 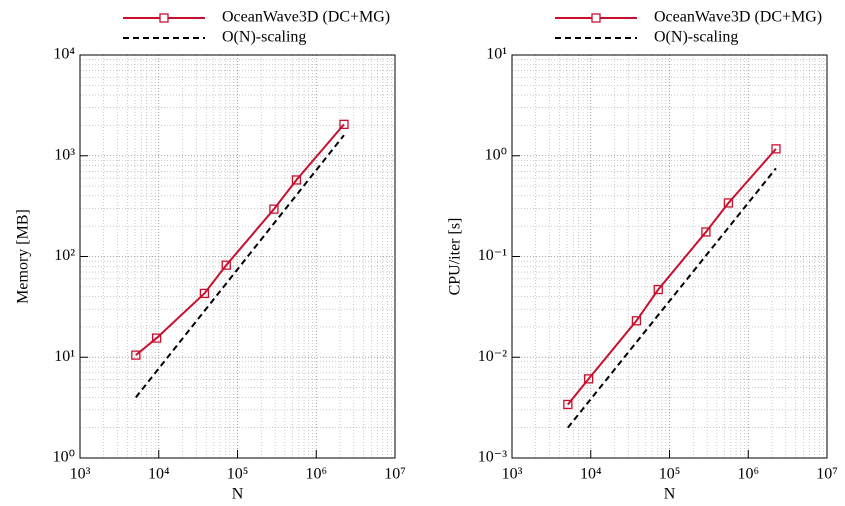 What do you see at coordinates (64, 54) in the screenshot?
I see `y-tick-label: 10⁴` at bounding box center [64, 54].